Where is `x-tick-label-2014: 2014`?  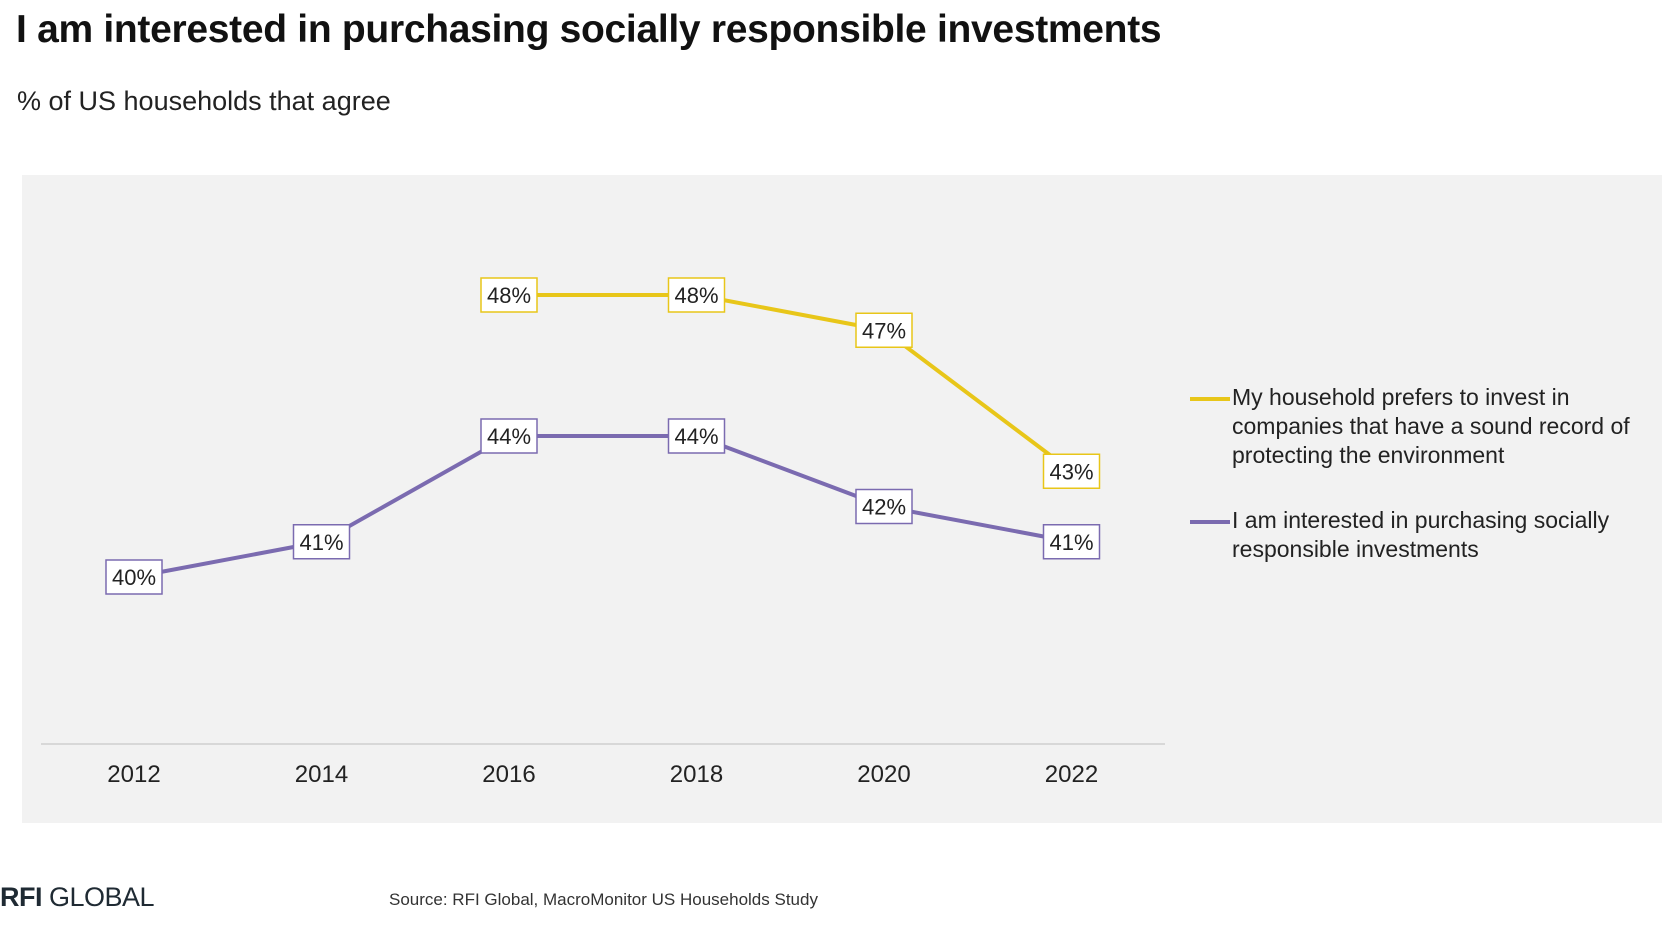 x-tick-label-2014: 2014 is located at coordinates (321, 774).